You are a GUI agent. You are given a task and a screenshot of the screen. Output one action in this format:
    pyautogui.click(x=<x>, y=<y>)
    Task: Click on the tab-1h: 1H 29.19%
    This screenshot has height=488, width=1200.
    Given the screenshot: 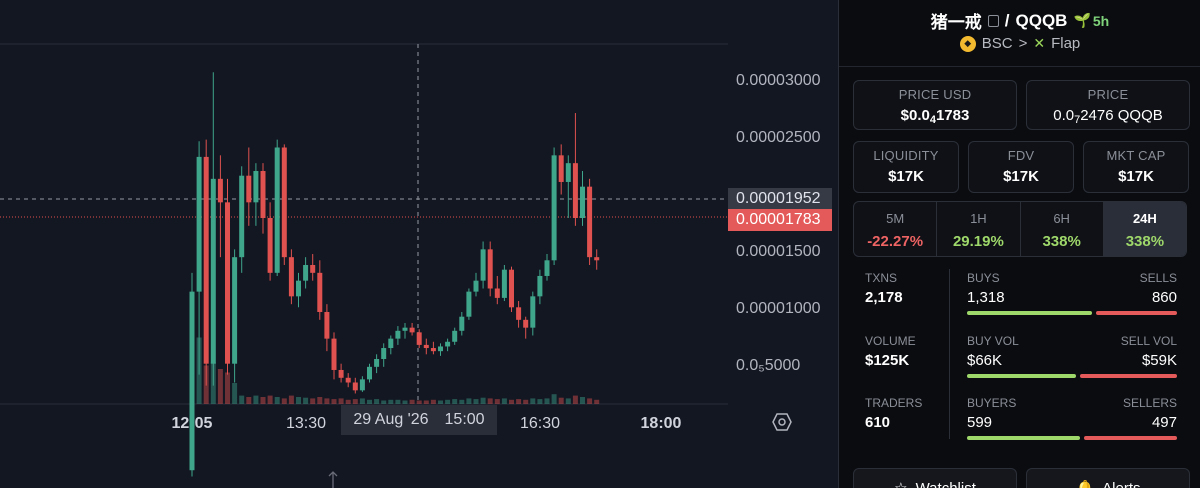 What is the action you would take?
    pyautogui.click(x=979, y=229)
    